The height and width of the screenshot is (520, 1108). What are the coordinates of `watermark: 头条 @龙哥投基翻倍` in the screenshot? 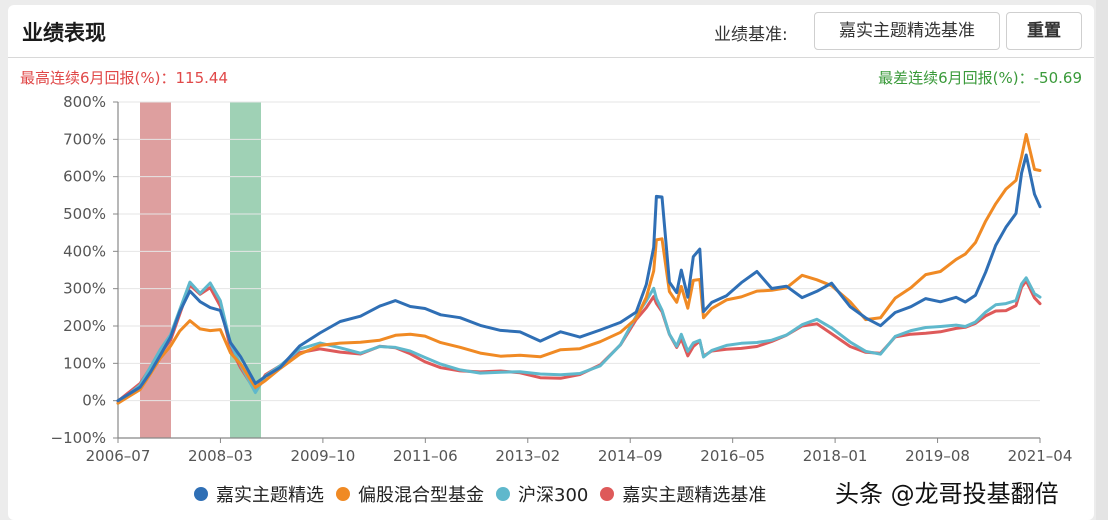 It's located at (947, 494).